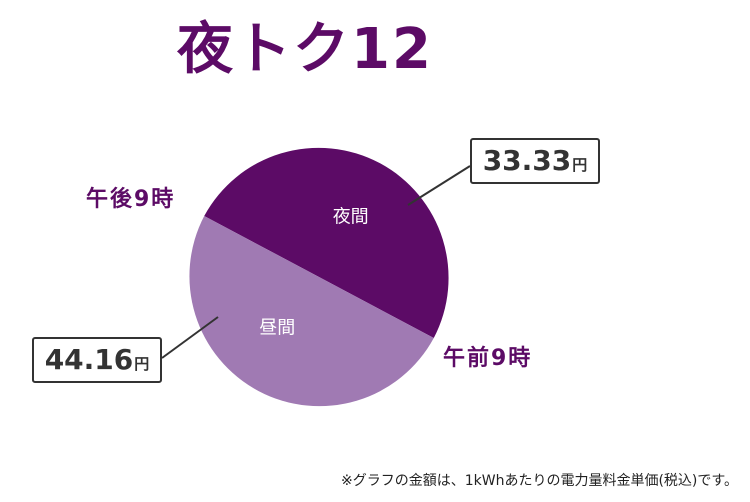 The image size is (750, 502). I want to click on leader-line-night, so click(439, 185).